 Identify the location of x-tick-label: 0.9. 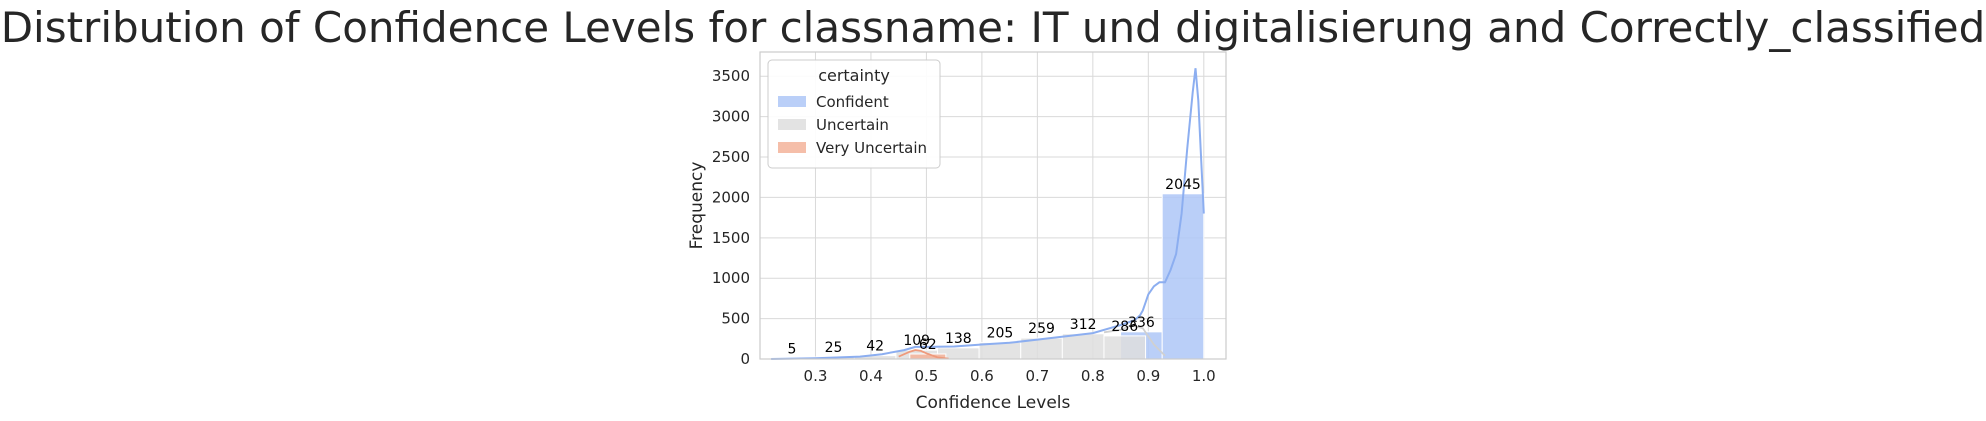
(1148, 376).